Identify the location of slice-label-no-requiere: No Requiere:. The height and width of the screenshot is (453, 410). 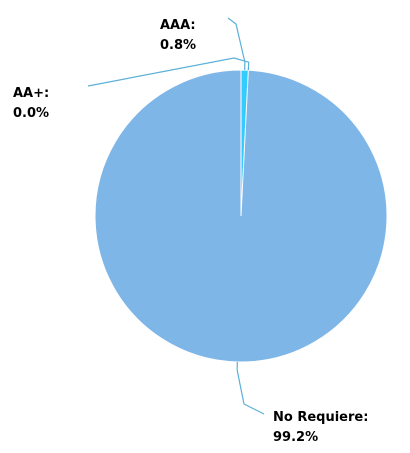
(320, 417).